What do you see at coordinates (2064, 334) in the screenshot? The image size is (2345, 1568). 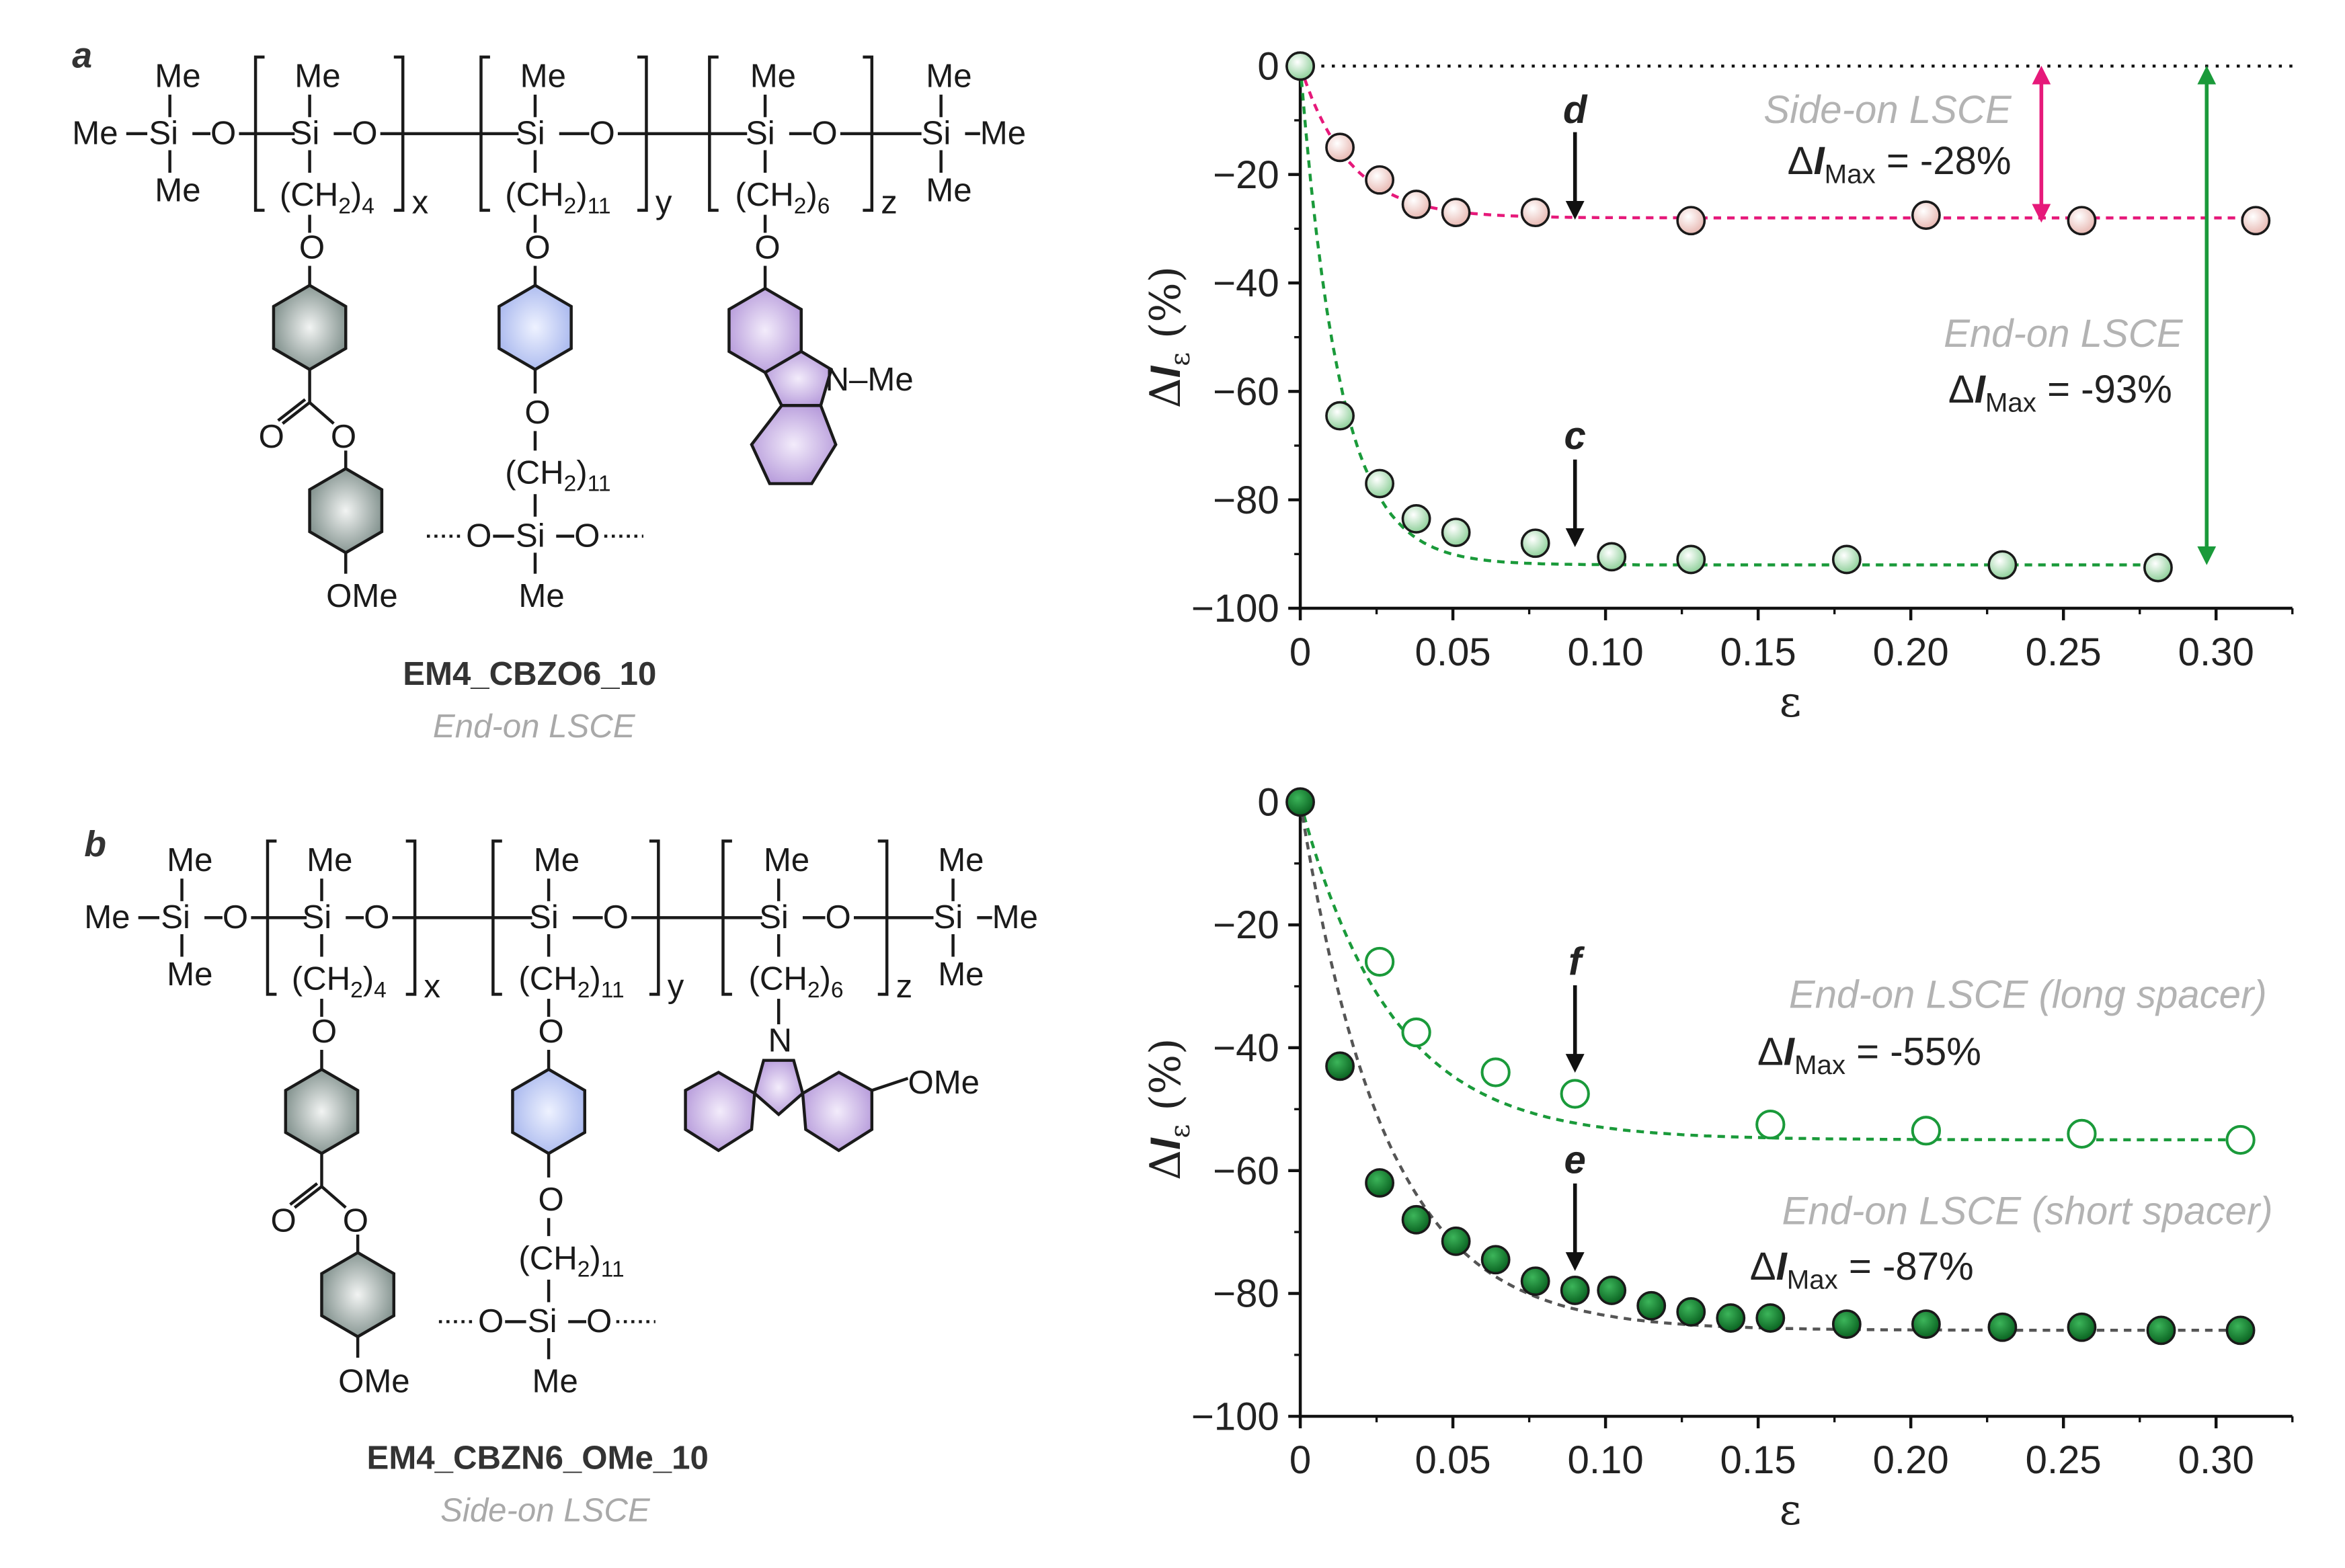 I see `series-label: End-on LSCE` at bounding box center [2064, 334].